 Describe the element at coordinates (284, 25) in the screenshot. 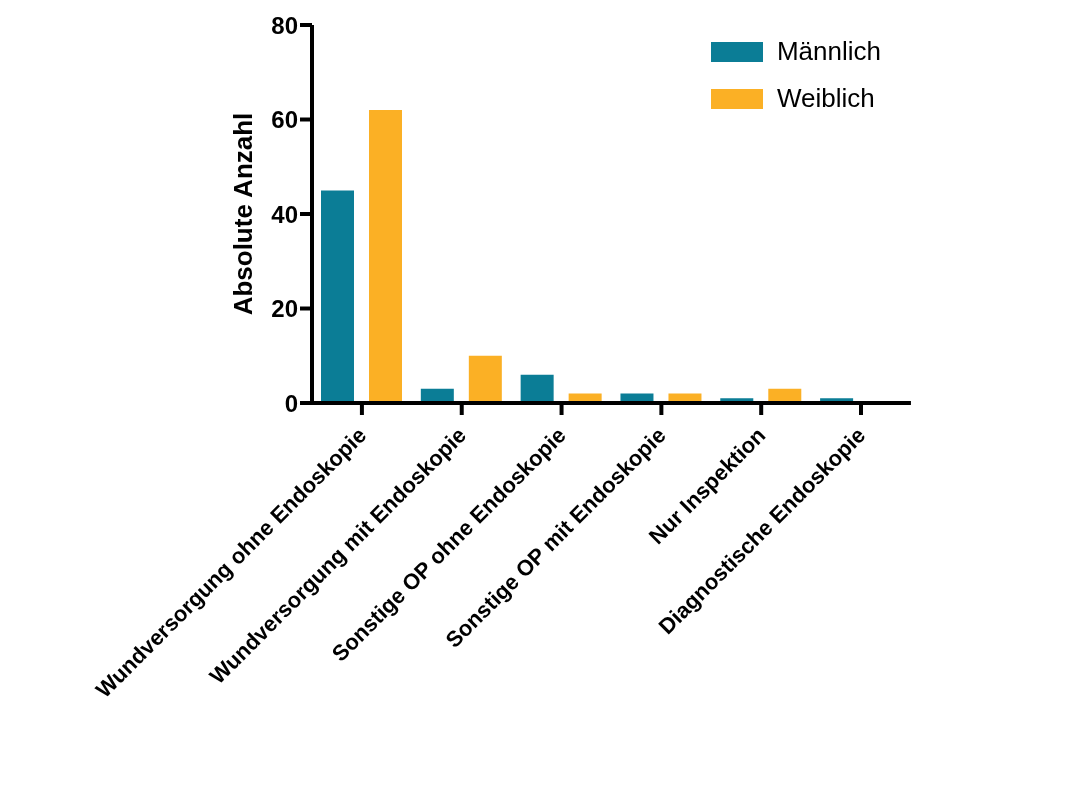

I see `y-tick-label: 80` at that location.